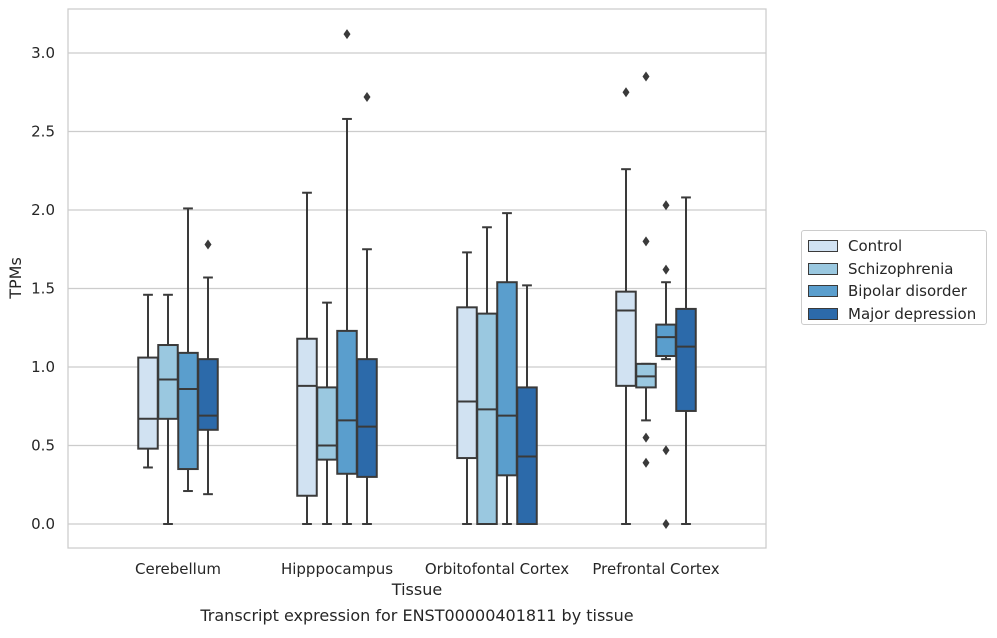 Image resolution: width=997 pixels, height=638 pixels. I want to click on x-tick-label: Hipppocampus, so click(337, 569).